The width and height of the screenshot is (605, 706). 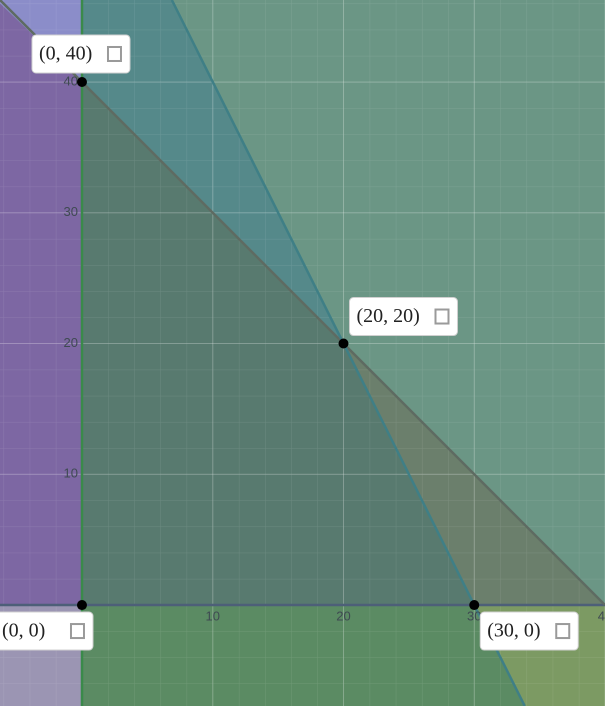 I want to click on y-tick-label: 20, so click(x=71, y=342).